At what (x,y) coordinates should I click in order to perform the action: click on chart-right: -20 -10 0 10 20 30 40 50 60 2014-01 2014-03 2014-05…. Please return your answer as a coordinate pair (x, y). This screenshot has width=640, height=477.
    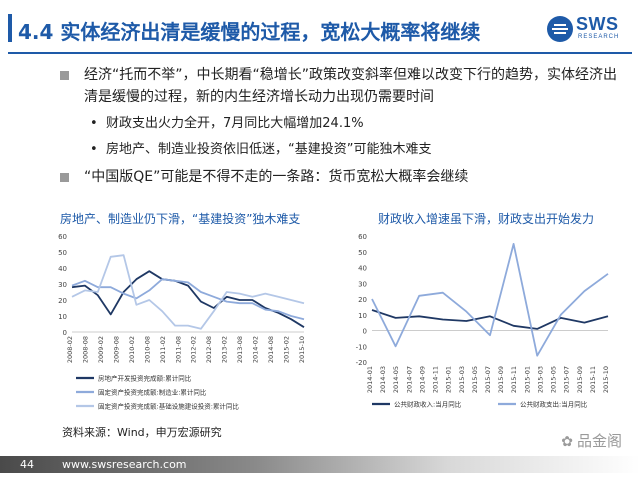
    Looking at the image, I should click on (483, 321).